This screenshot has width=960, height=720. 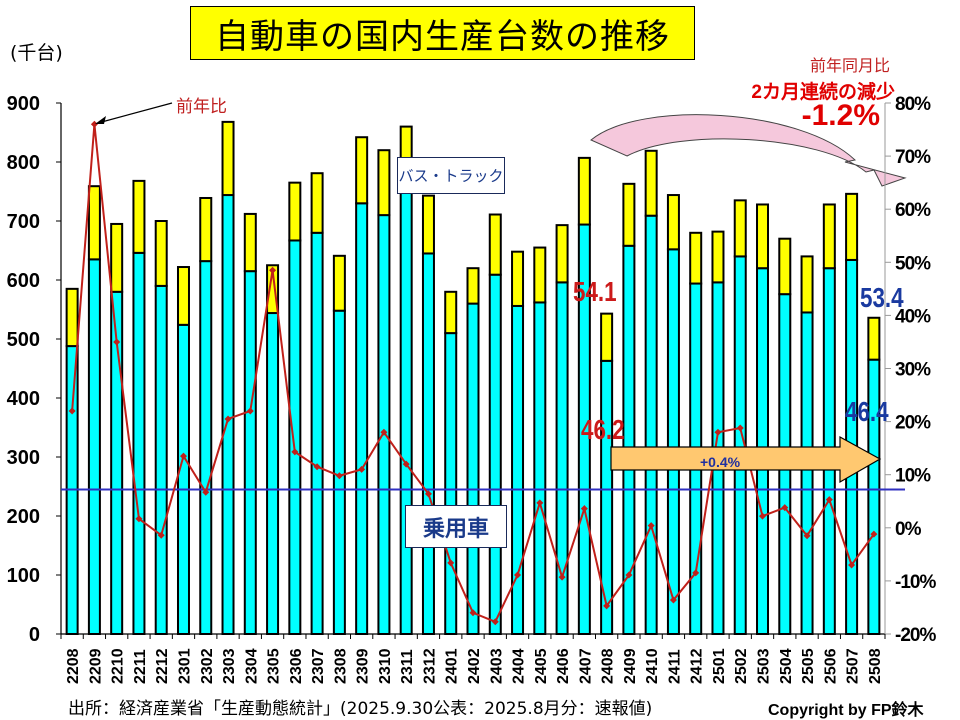 I want to click on y-tick-label: 600, so click(x=23, y=281).